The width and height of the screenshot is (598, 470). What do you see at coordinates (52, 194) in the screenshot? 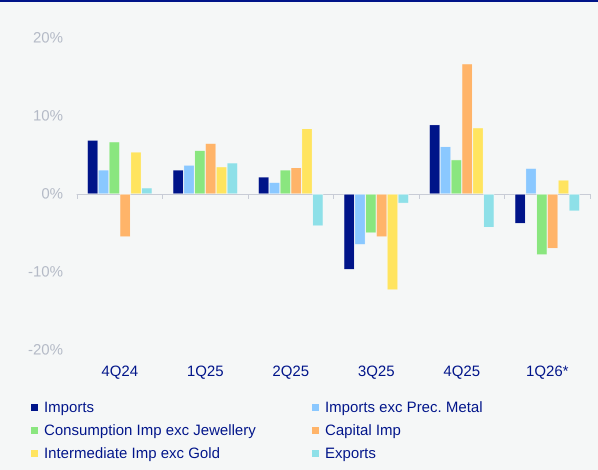
I see `y-tick-label: 0%` at bounding box center [52, 194].